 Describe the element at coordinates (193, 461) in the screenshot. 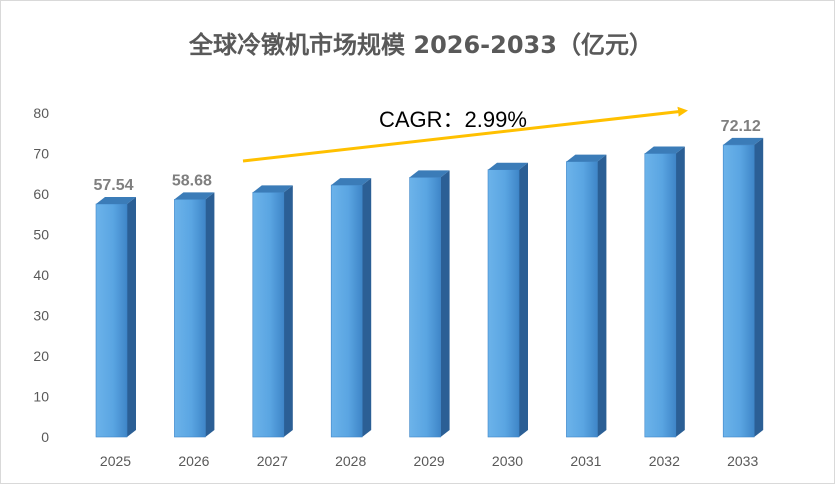

I see `x-tick-label: 2026` at that location.